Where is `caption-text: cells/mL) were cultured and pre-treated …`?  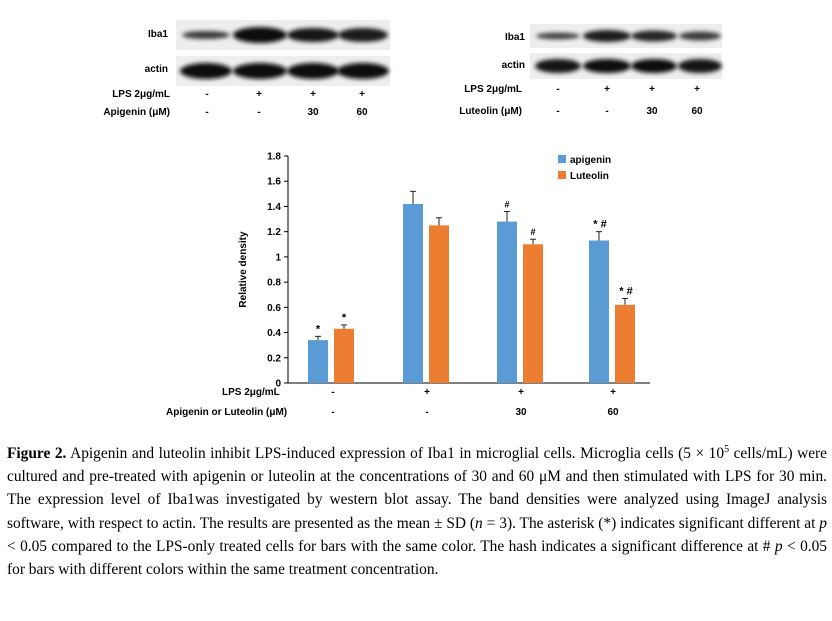 caption-text: cells/mL) were cultured and pre-treated … is located at coordinates (417, 488).